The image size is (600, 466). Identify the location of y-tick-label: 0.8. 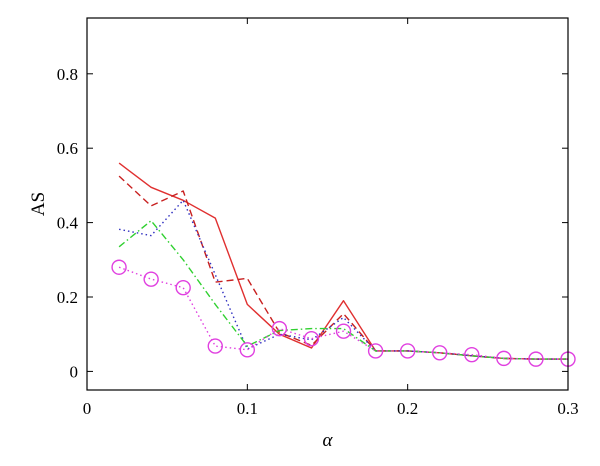
(67, 74).